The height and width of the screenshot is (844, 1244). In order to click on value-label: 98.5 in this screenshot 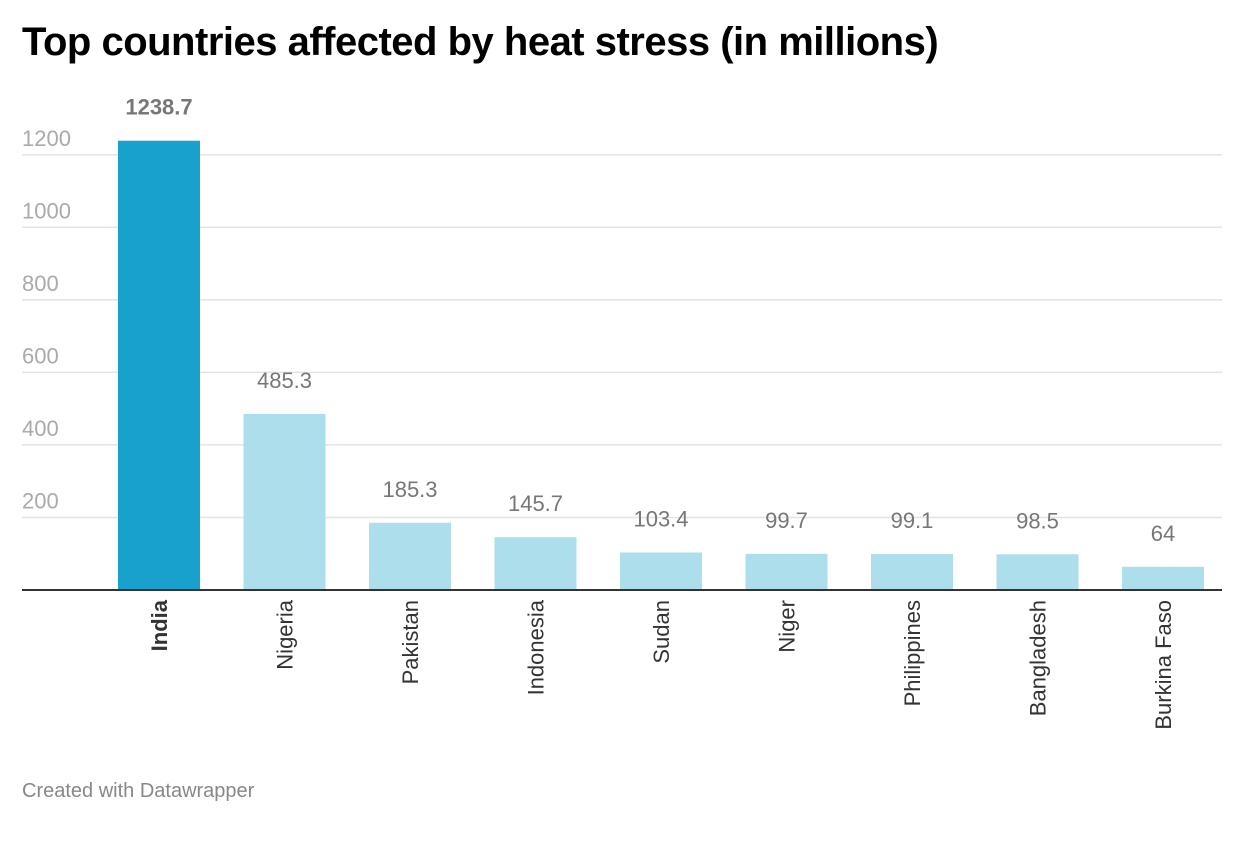, I will do `click(1037, 520)`.